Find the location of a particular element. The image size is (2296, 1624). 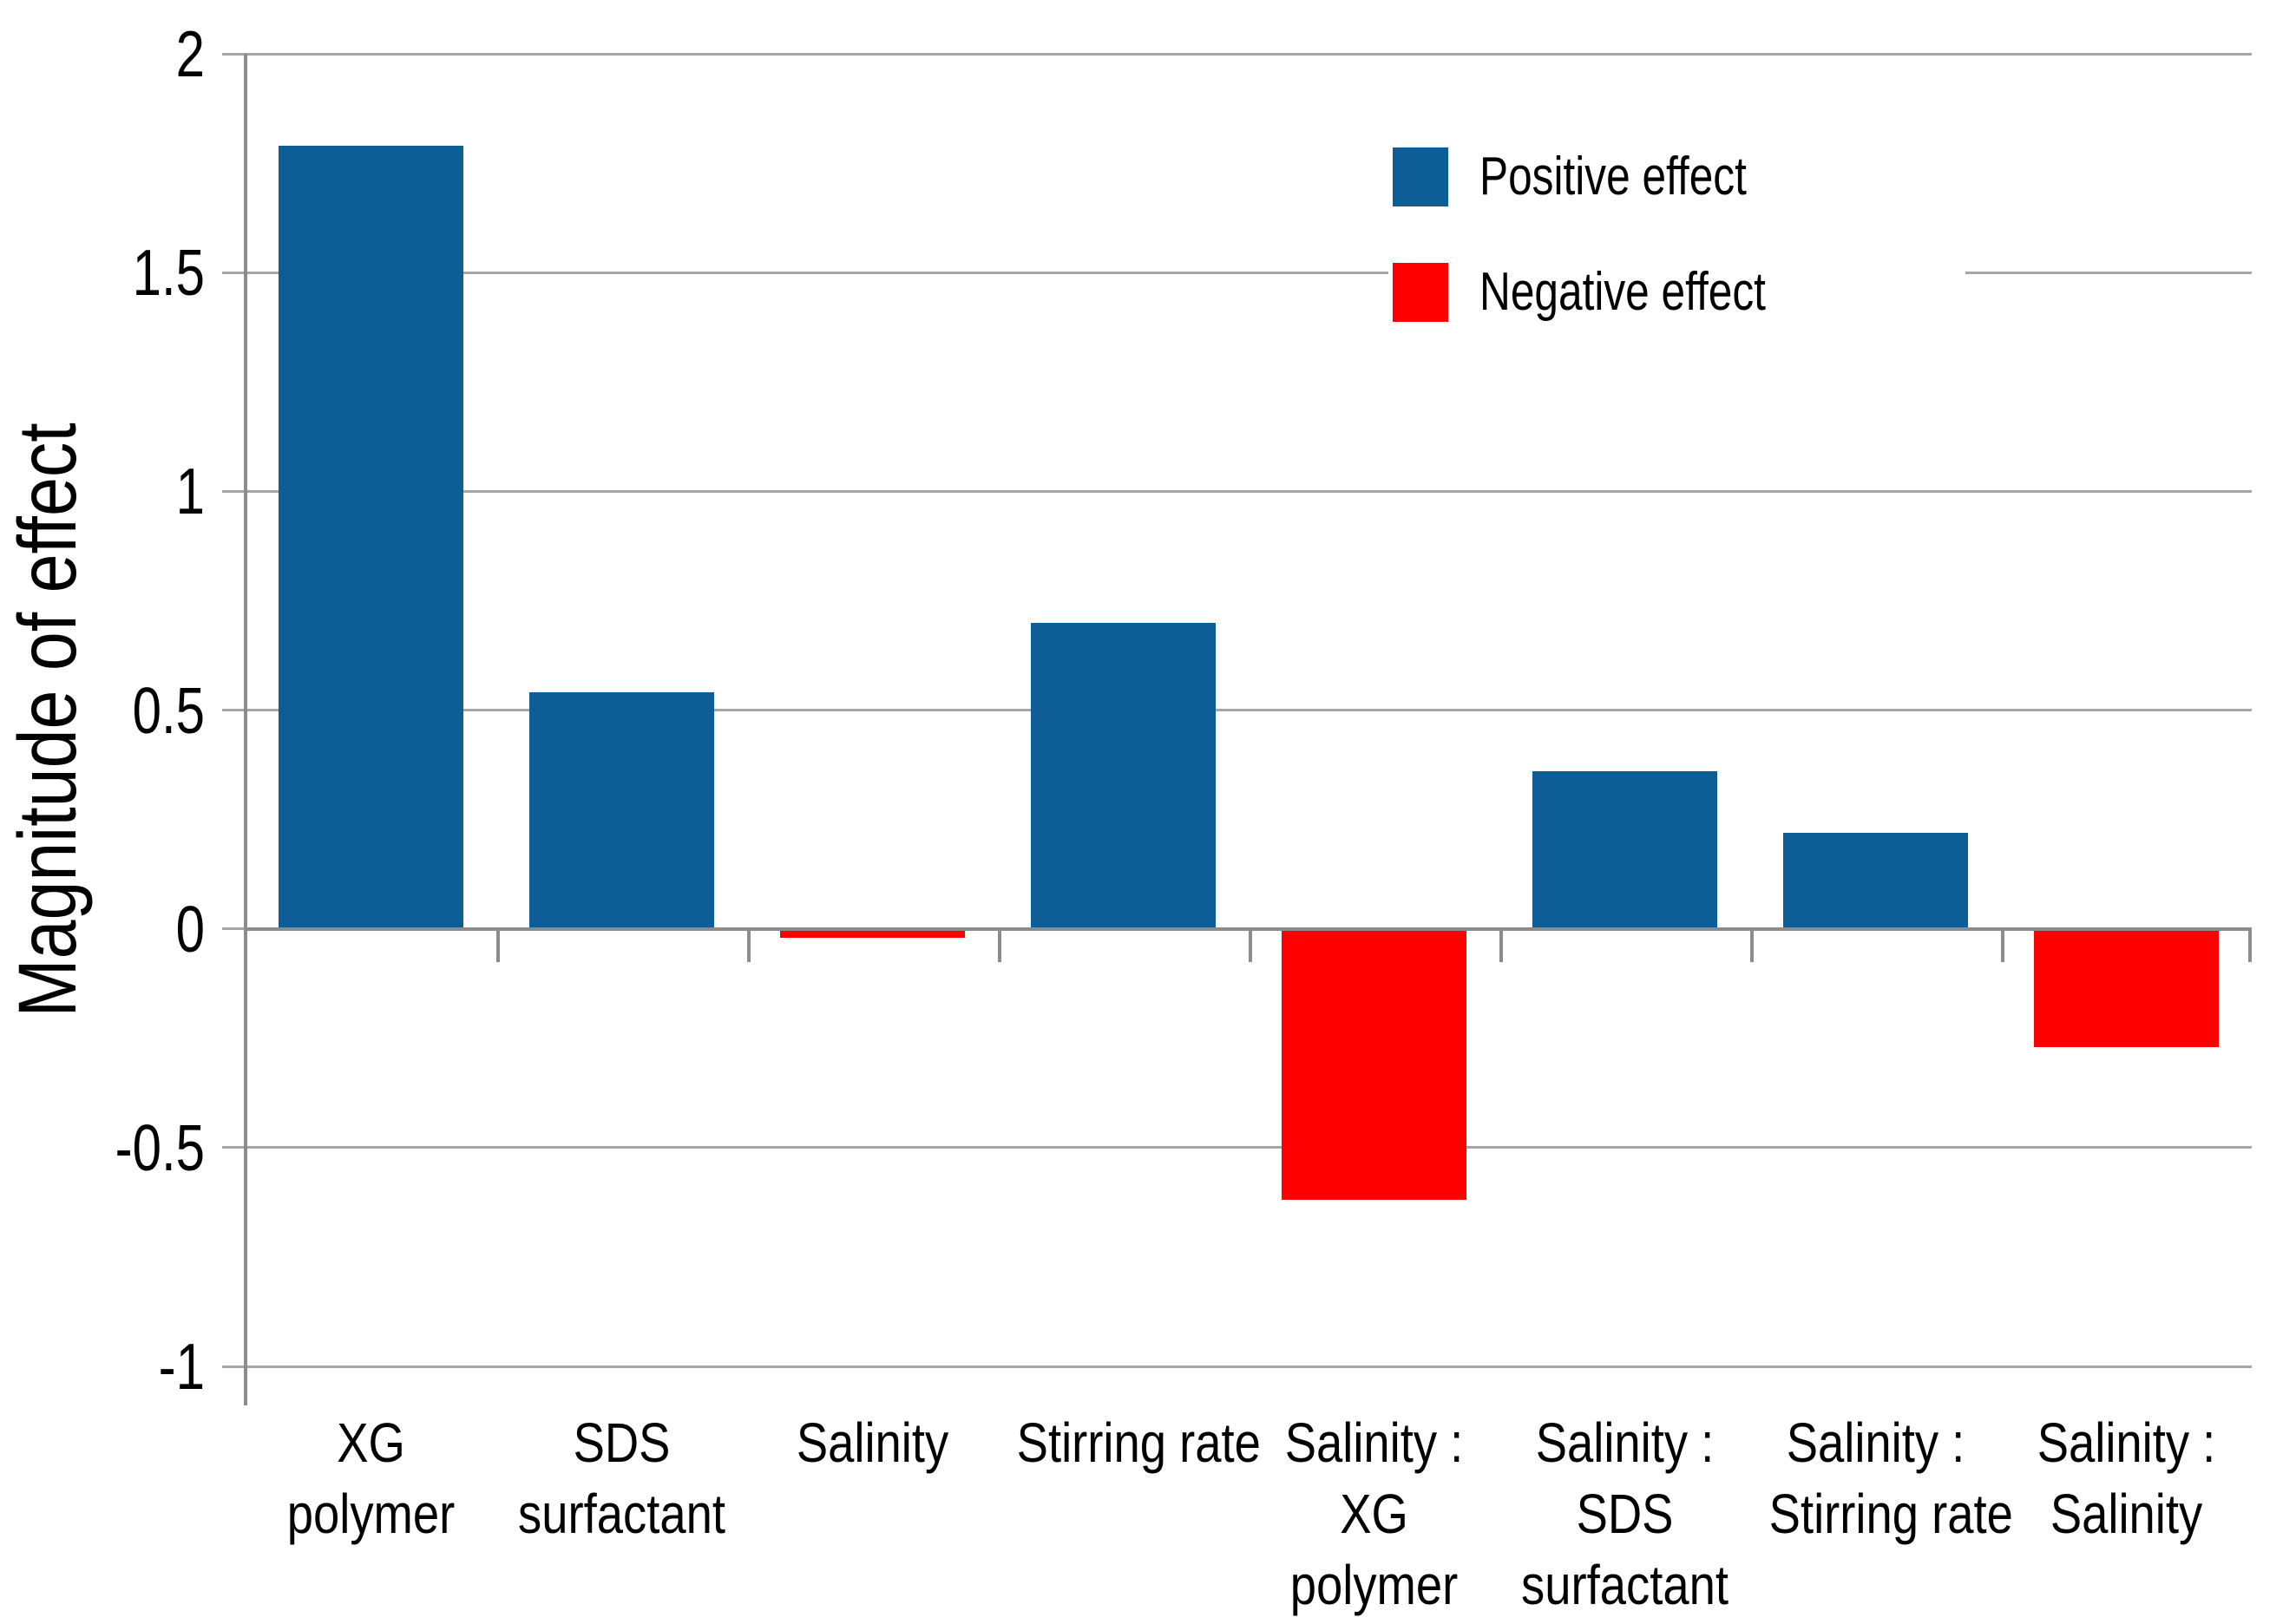

legend-item-negative: Negative effect is located at coordinates (1615, 292).